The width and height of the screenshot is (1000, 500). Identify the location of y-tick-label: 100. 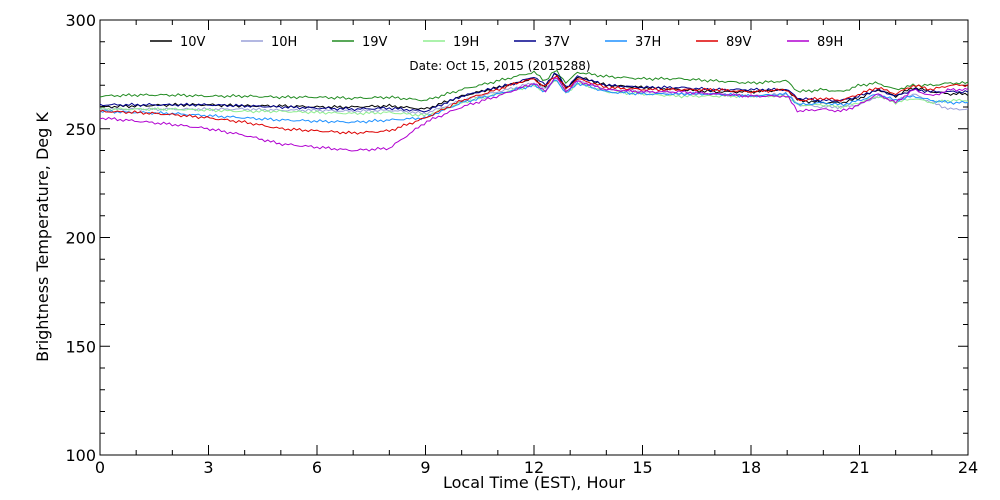
(80, 455).